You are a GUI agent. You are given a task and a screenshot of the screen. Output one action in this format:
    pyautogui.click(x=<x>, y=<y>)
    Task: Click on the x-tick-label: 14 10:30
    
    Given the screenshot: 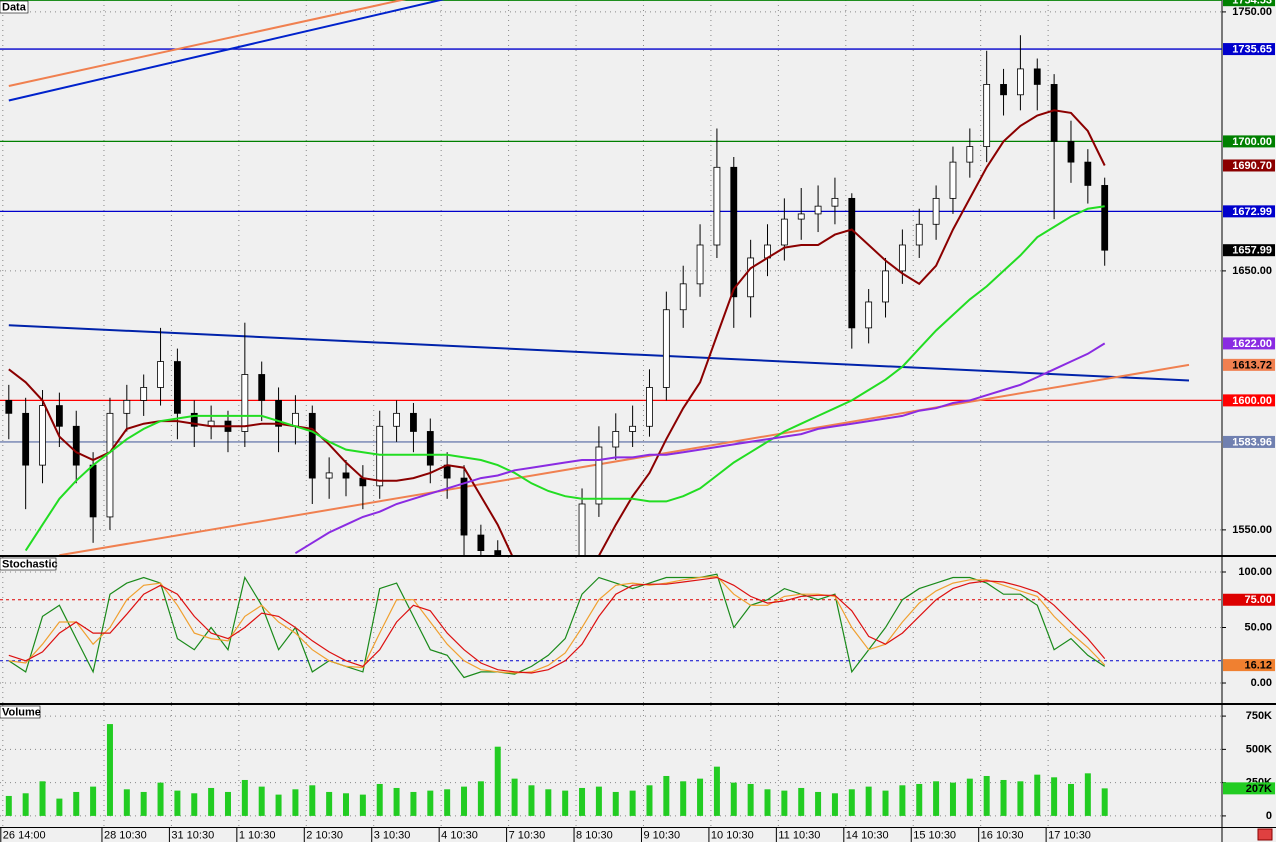 What is the action you would take?
    pyautogui.click(x=867, y=835)
    